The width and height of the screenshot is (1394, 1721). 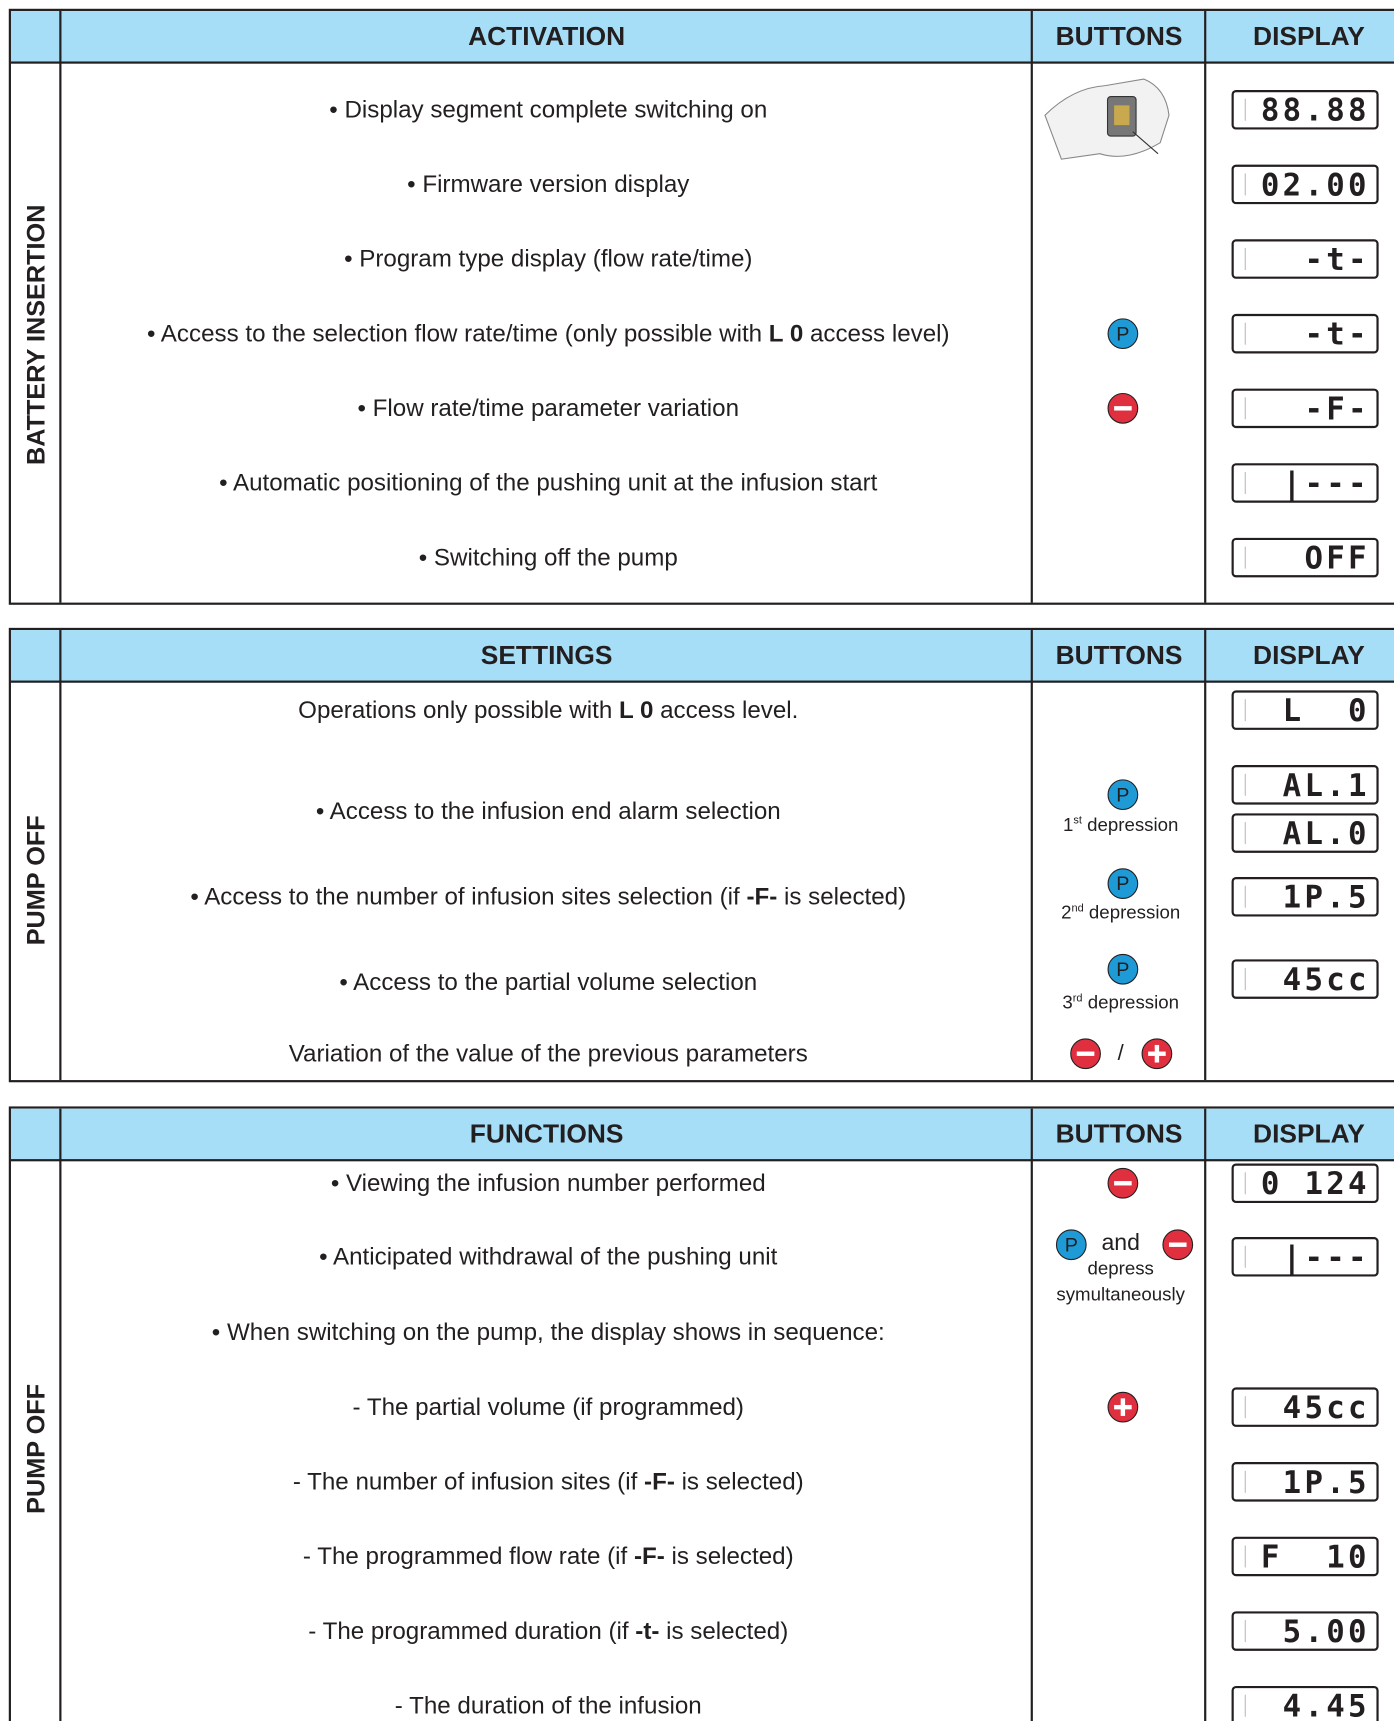 What do you see at coordinates (548, 408) in the screenshot?
I see `row-text: • Flow rate/time parameter variation` at bounding box center [548, 408].